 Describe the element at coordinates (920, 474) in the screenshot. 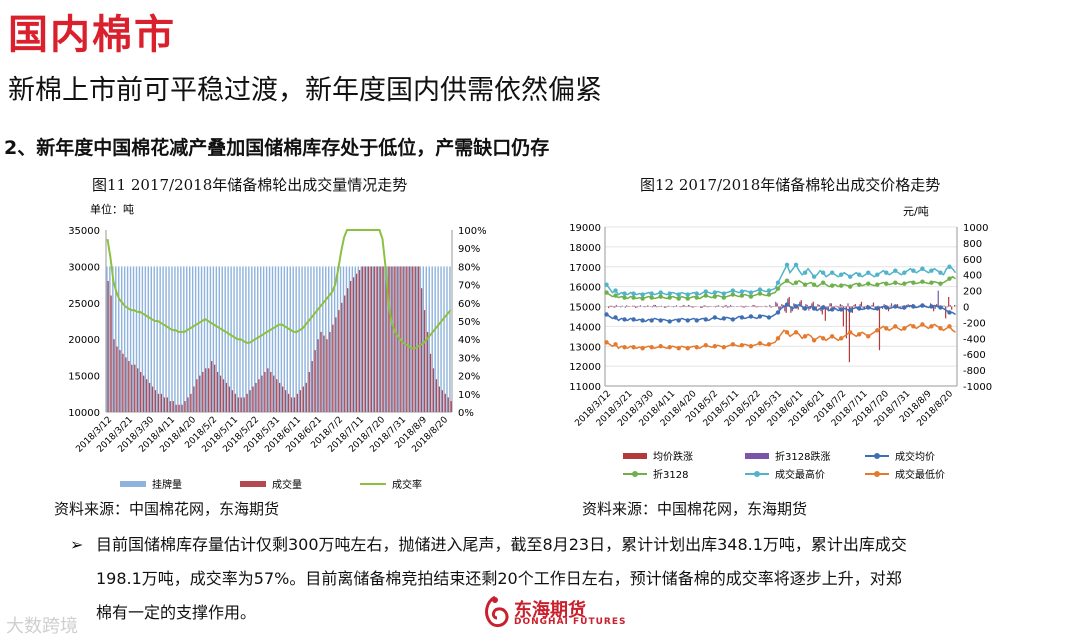

I see `legend-label: 成交最低价` at that location.